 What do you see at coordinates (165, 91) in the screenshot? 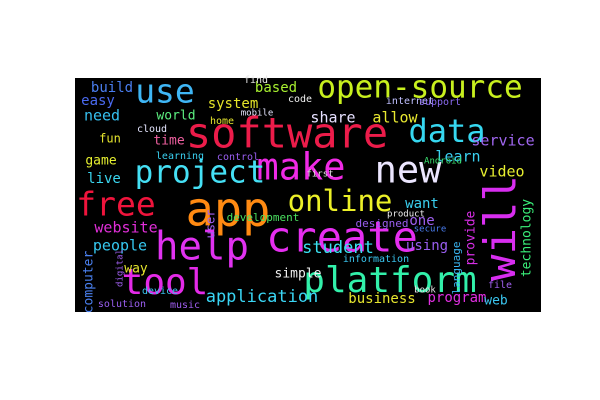
I see `word: use` at bounding box center [165, 91].